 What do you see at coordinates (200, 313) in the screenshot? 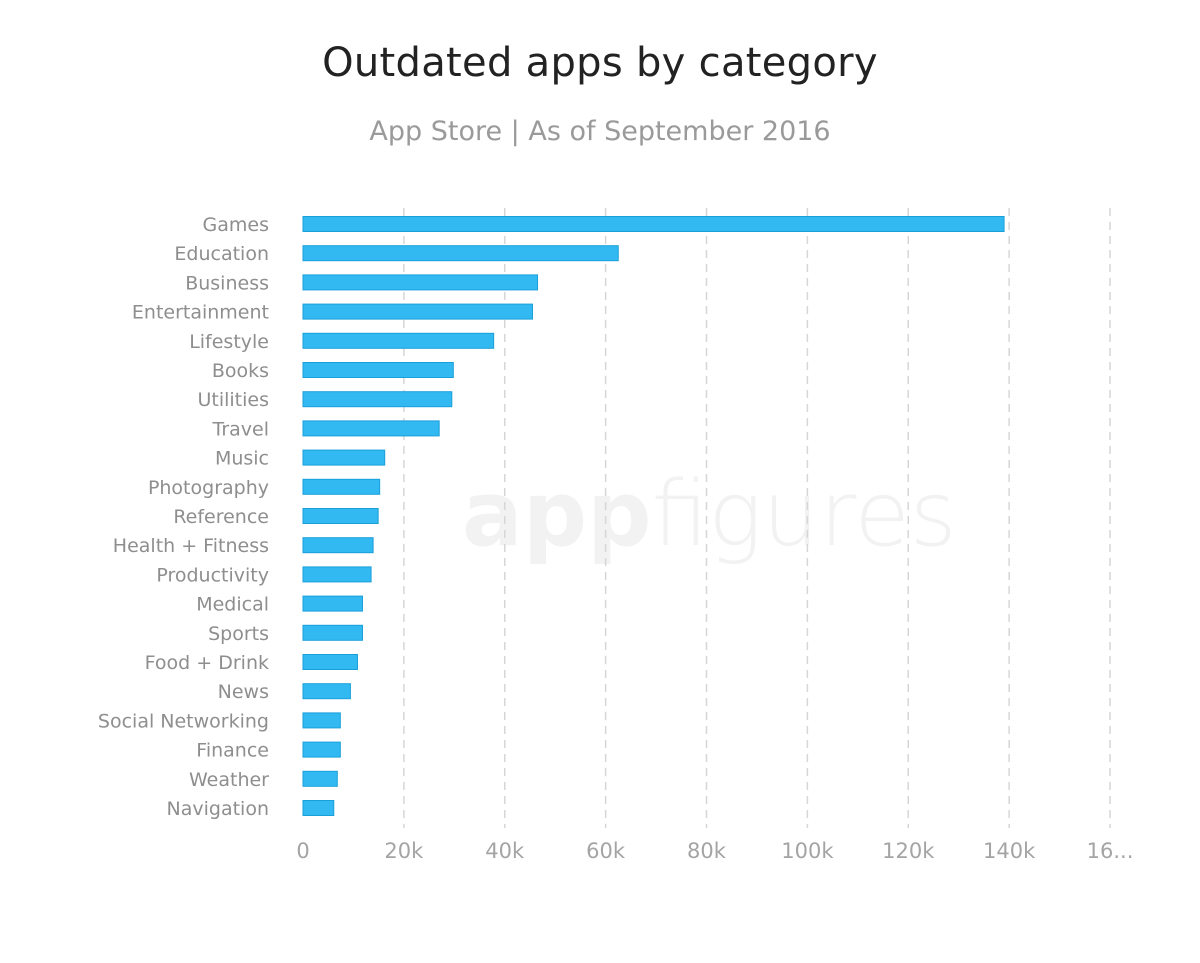
I see `category-label: Entertainment` at bounding box center [200, 313].